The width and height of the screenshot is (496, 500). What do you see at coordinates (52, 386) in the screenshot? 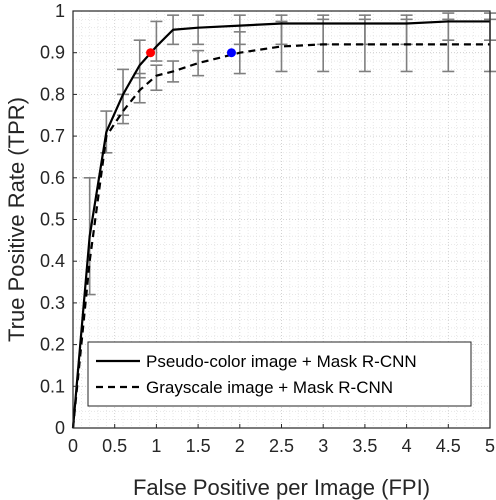
I see `y-tick-label: 0.1` at bounding box center [52, 386].